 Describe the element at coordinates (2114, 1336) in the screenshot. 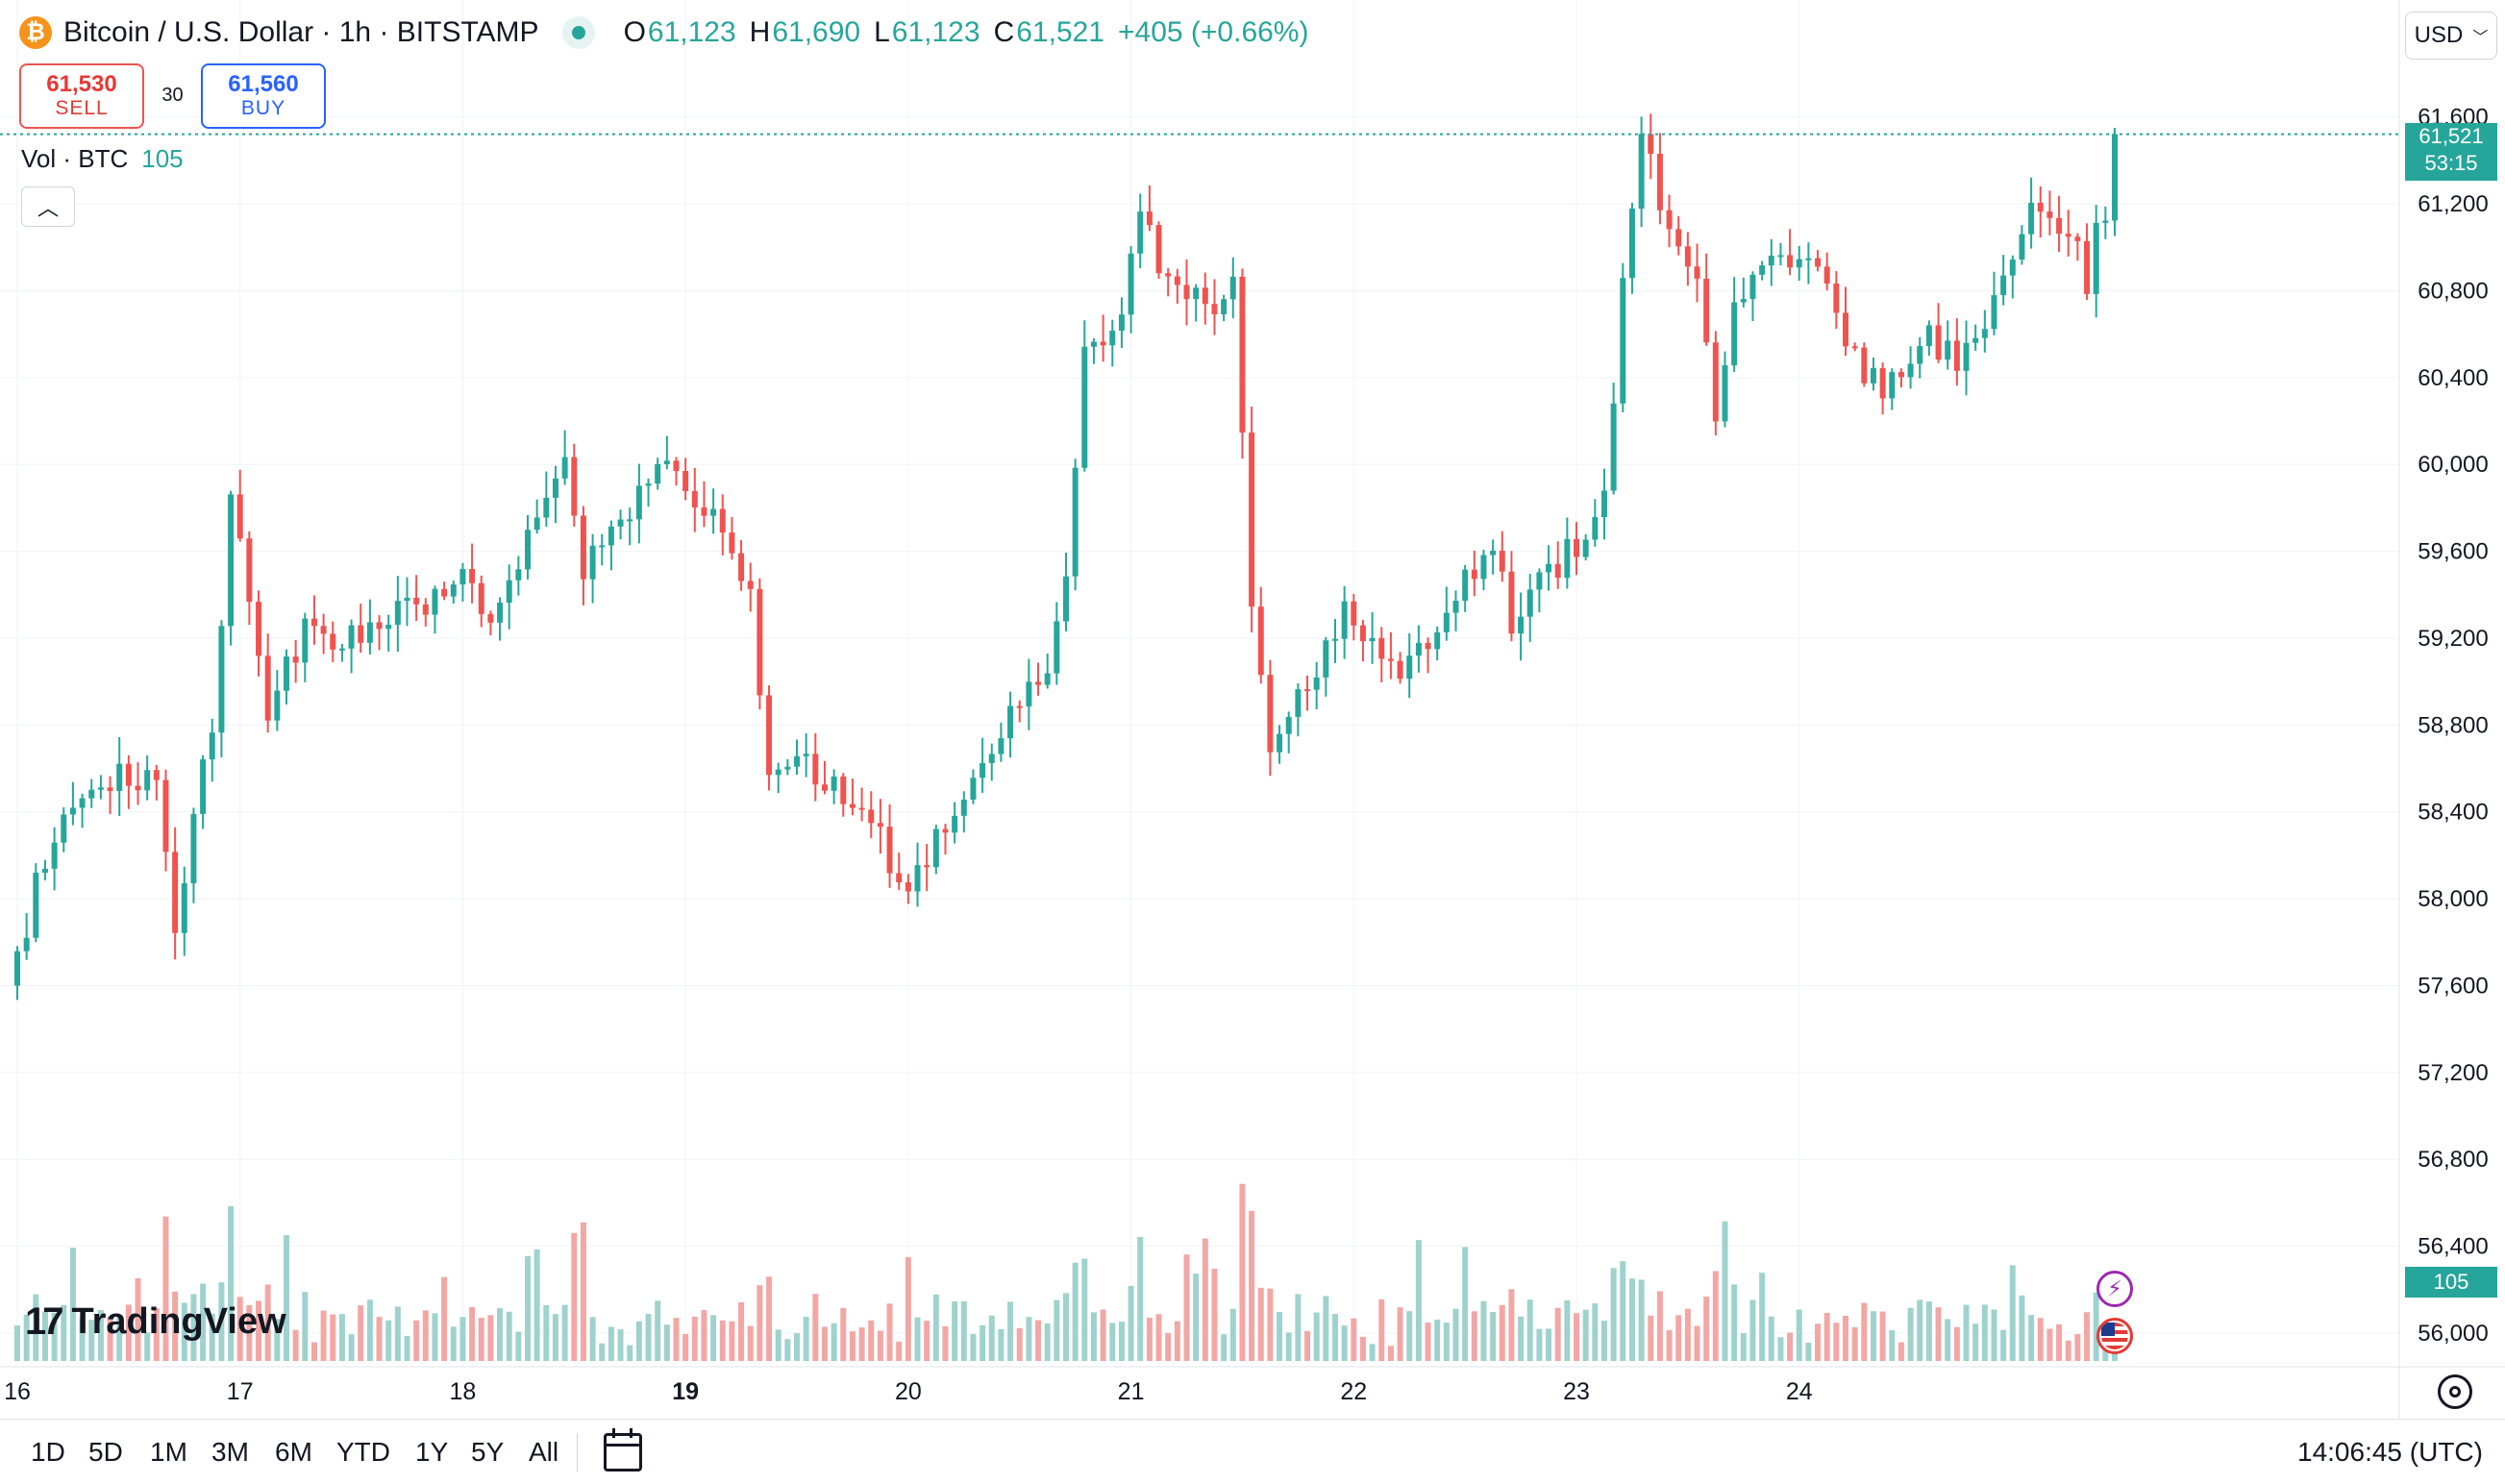

I see `us-flag-icon` at that location.